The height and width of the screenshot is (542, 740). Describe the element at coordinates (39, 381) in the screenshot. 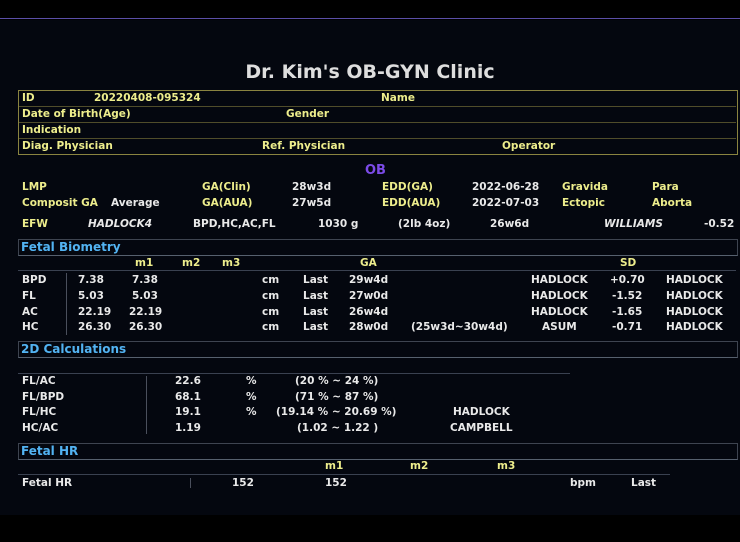

I see `calc-name: FL/AC` at that location.